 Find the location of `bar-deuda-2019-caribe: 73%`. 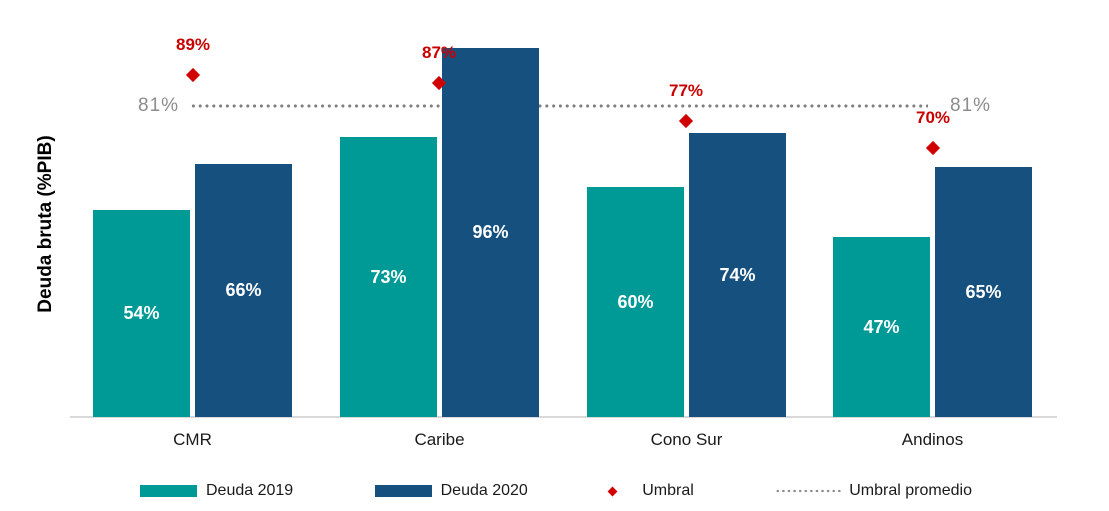

bar-deuda-2019-caribe: 73% is located at coordinates (388, 277).